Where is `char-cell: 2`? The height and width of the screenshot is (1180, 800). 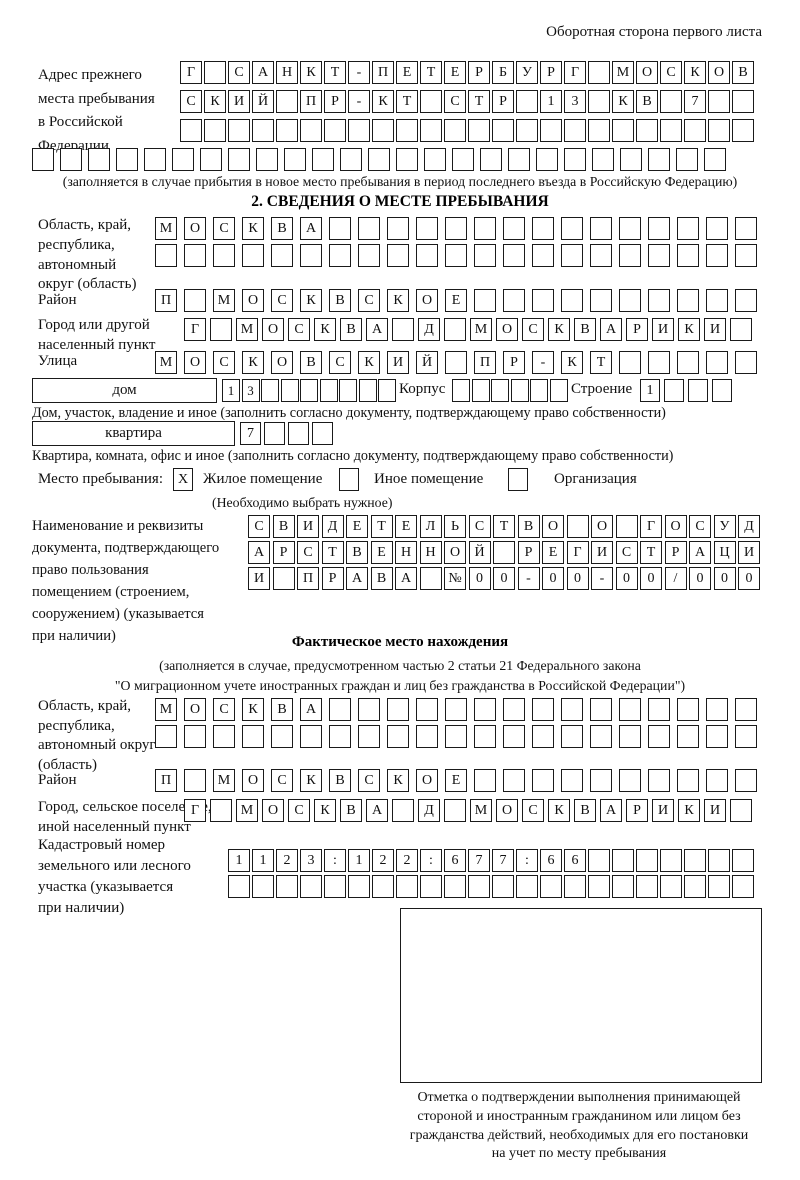 char-cell: 2 is located at coordinates (383, 860).